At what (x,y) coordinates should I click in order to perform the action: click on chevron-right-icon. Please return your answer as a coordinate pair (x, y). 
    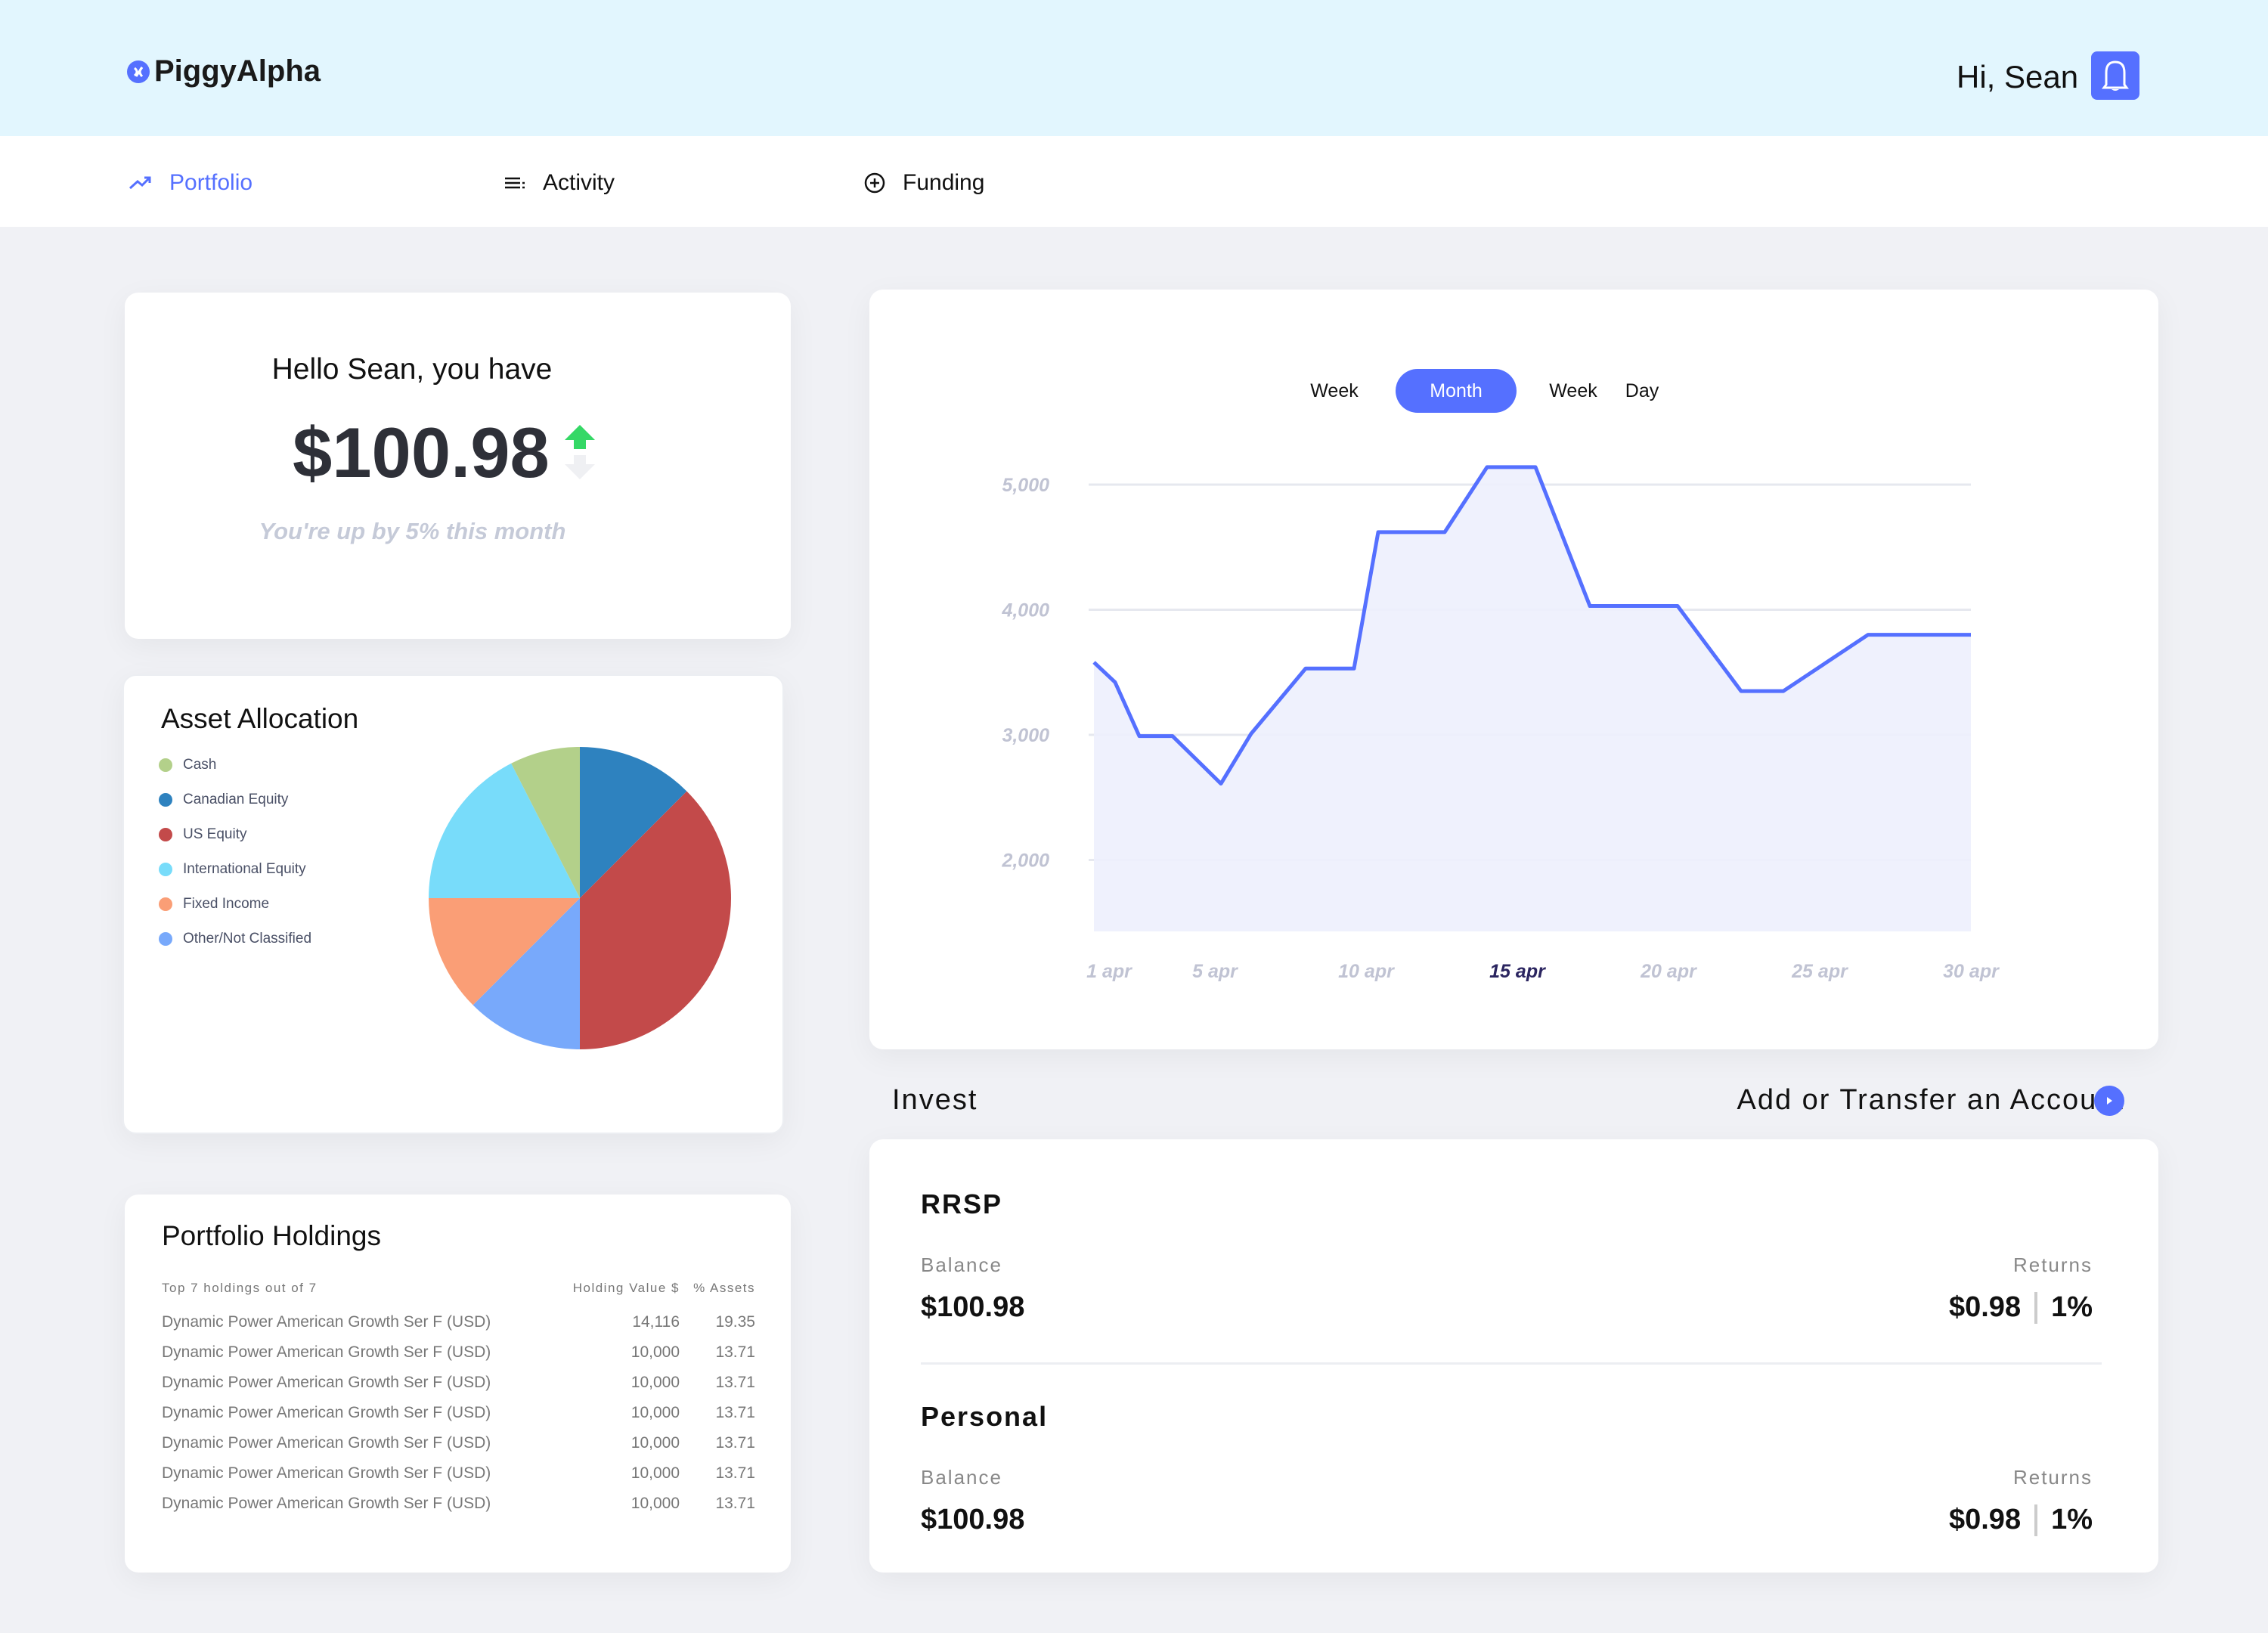
    Looking at the image, I should click on (2109, 1101).